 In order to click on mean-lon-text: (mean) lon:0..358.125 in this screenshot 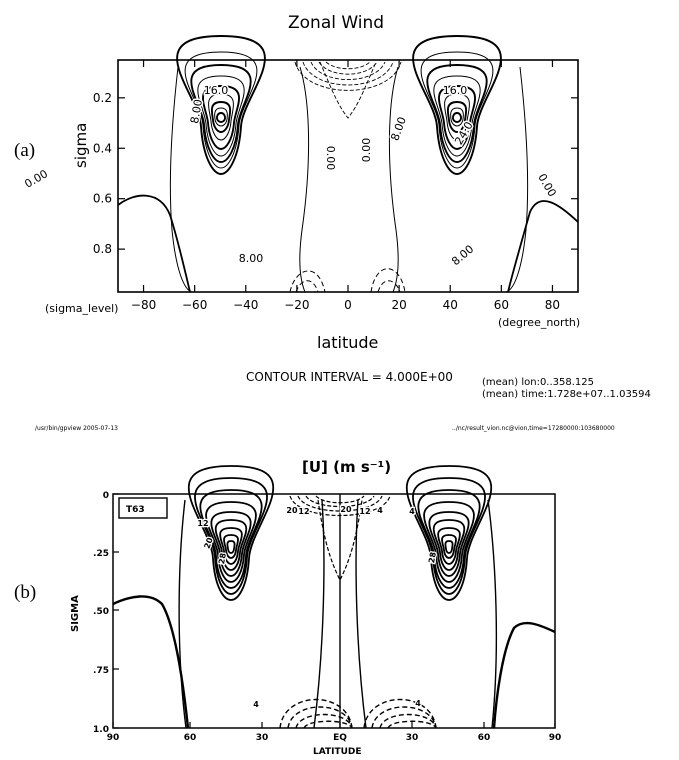, I will do `click(538, 382)`.